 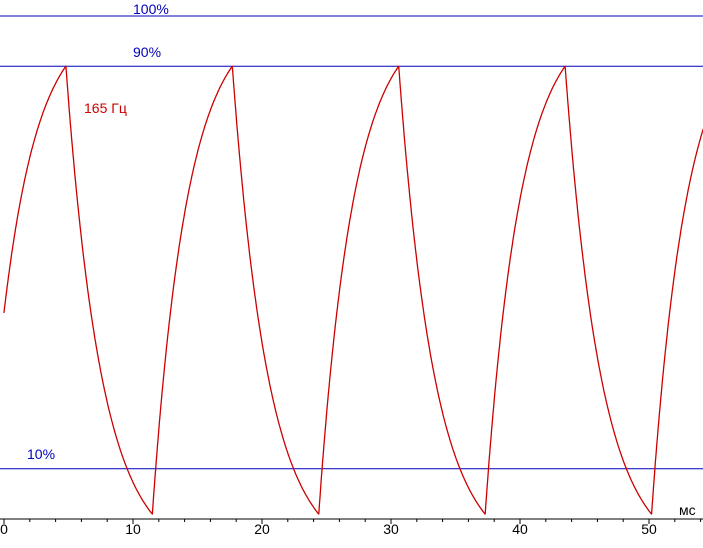 I want to click on x-axis-unit-label: мс, so click(x=687, y=510).